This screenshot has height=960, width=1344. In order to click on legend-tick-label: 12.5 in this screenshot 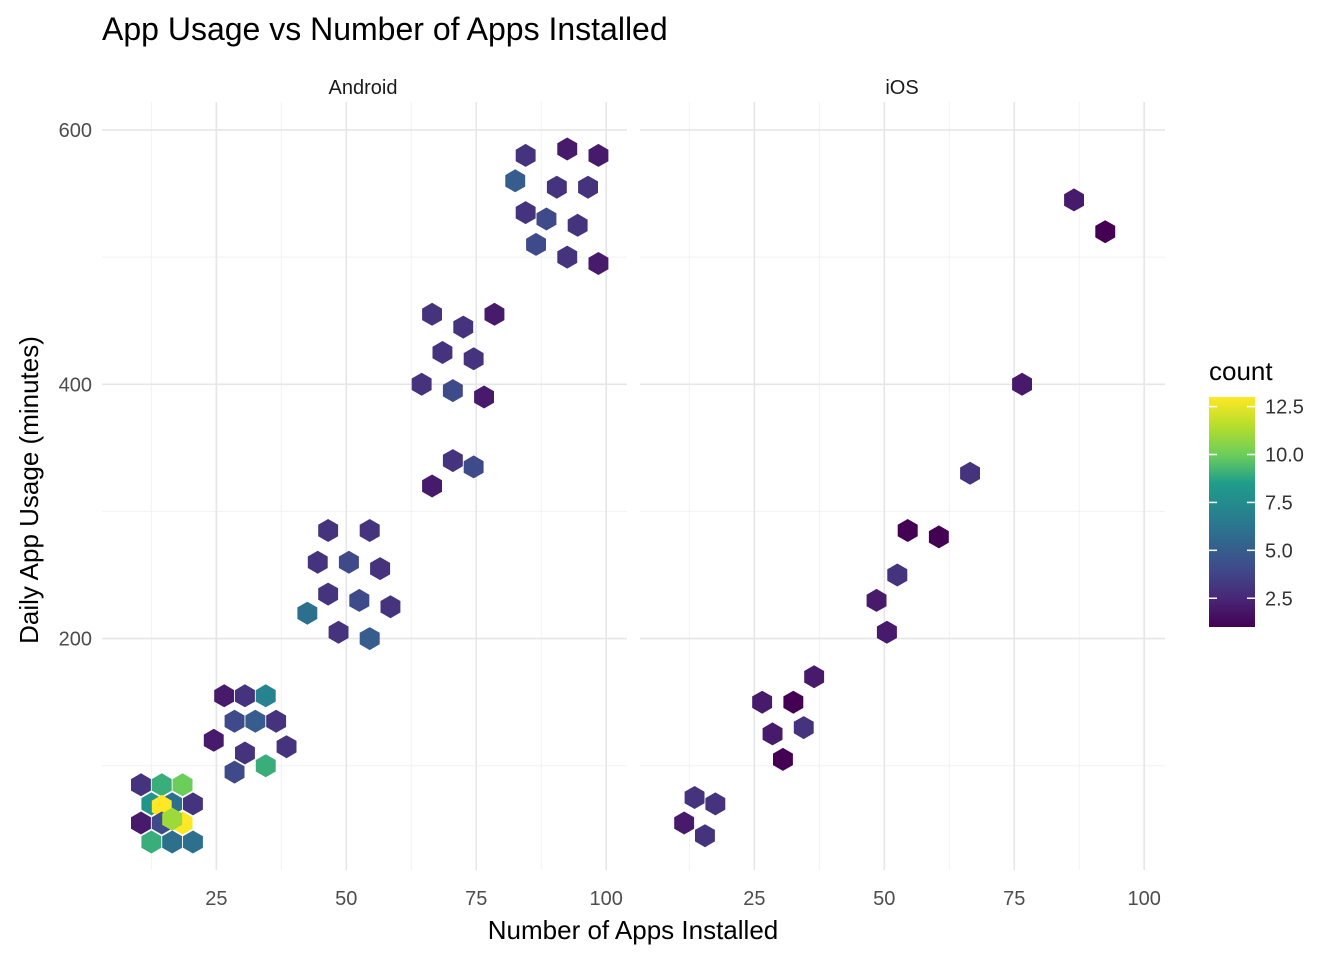, I will do `click(1284, 408)`.